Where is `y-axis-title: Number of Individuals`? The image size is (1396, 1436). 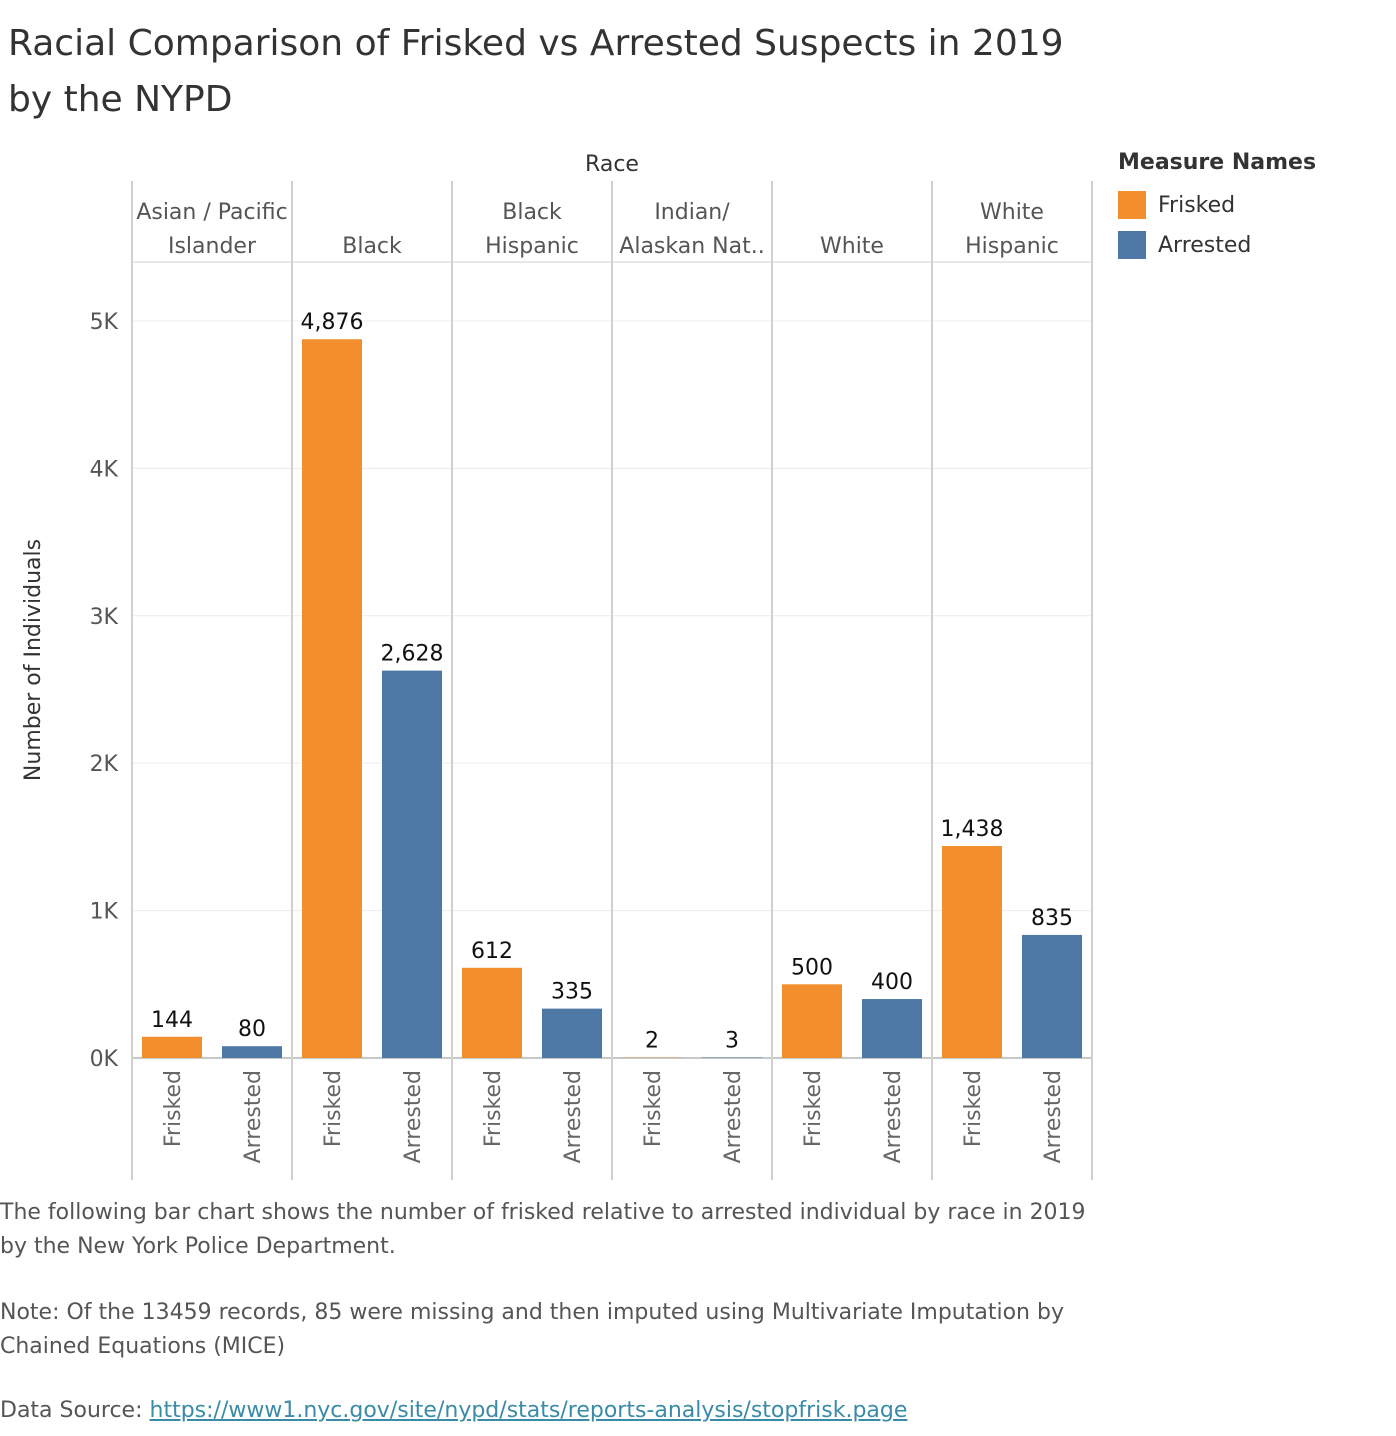
y-axis-title: Number of Individuals is located at coordinates (33, 660).